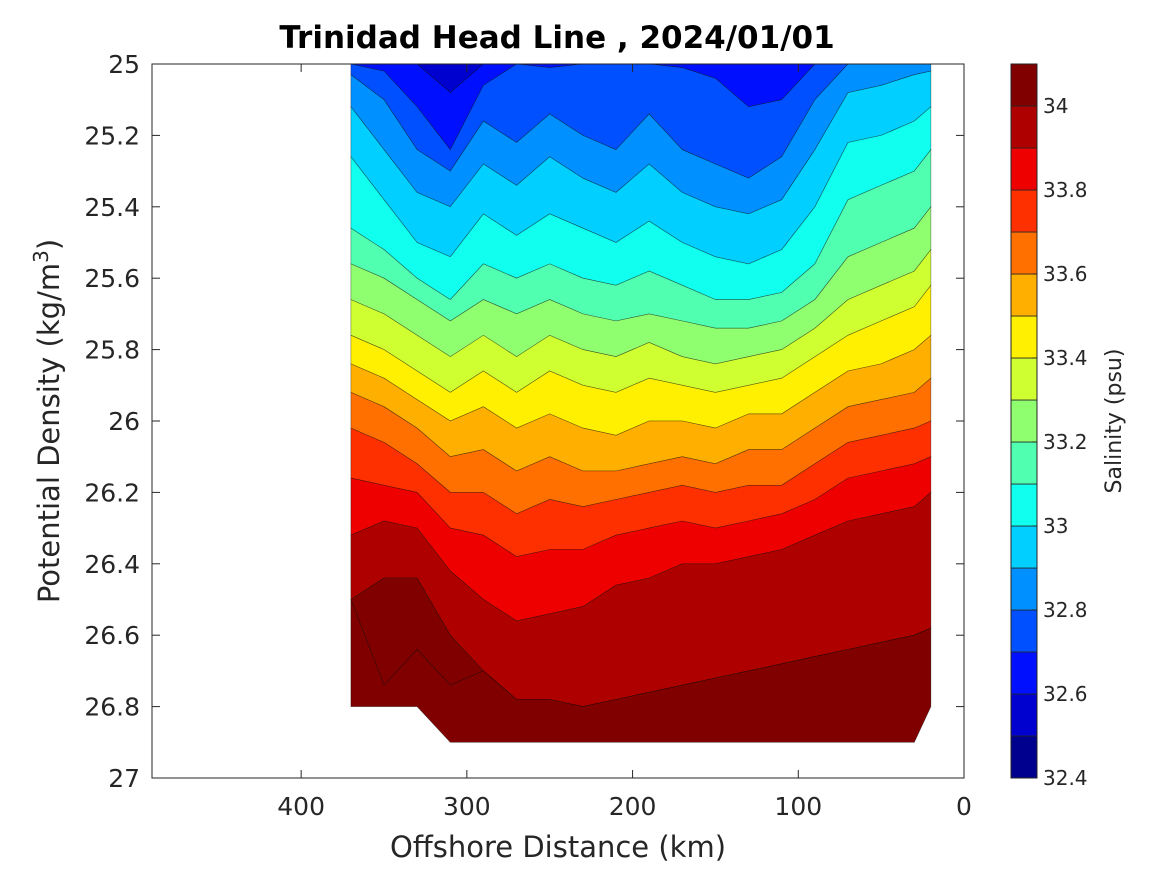 This screenshot has height=875, width=1167. Describe the element at coordinates (1055, 526) in the screenshot. I see `colorbar-tick-label: 33` at that location.